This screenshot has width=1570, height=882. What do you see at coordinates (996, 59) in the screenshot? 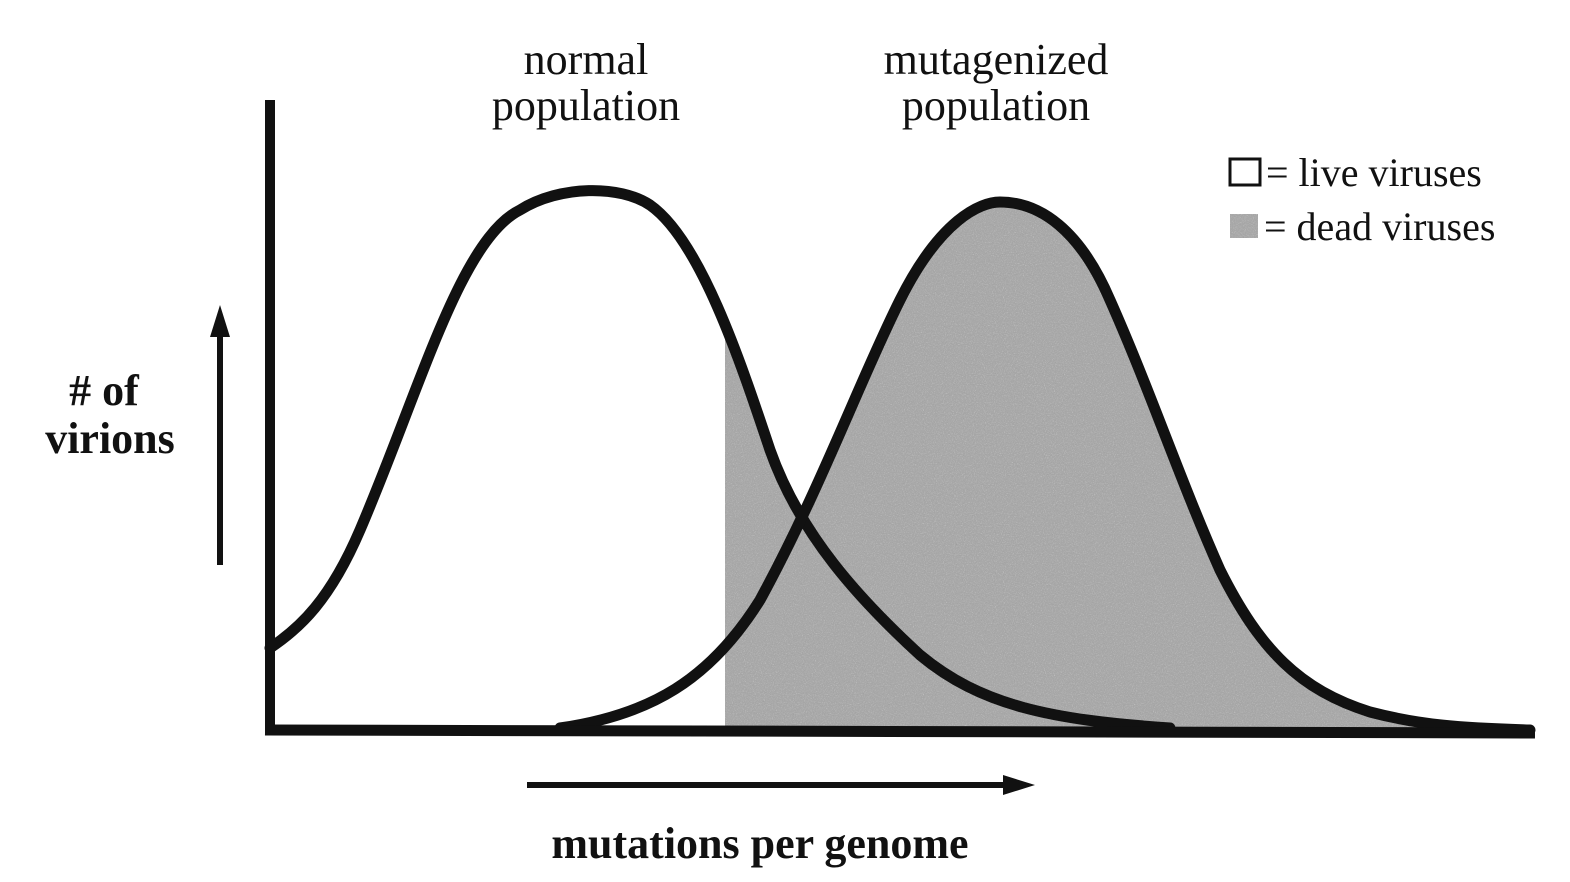
I see `mutagenized-population-label-line1: mutagenized` at bounding box center [996, 59].